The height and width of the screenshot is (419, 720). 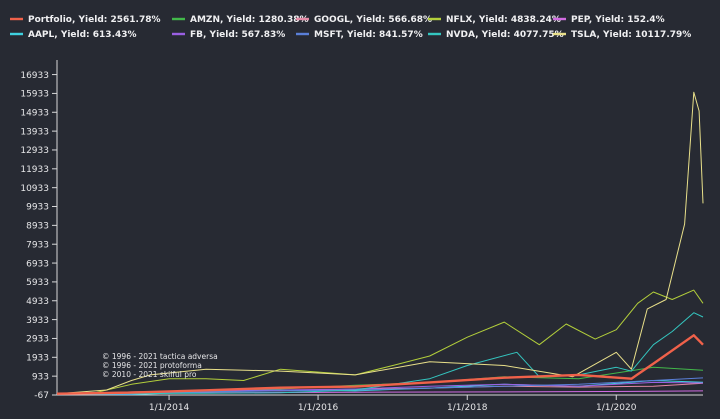 I want to click on x-tick-label: 1/1/2018, so click(x=467, y=408).